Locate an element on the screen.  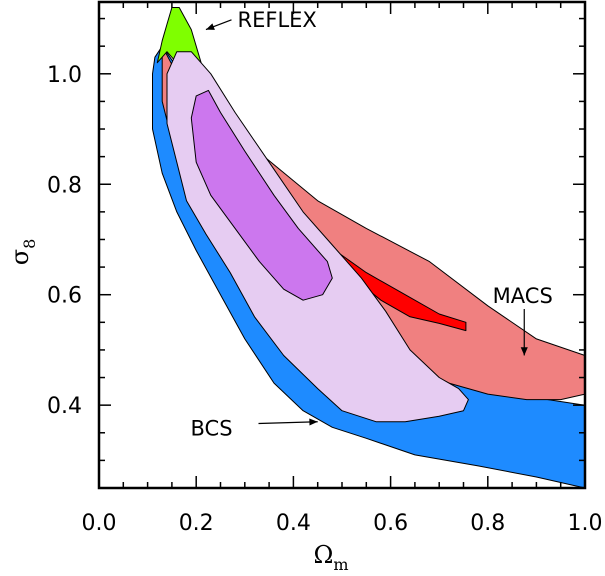
x-tick-label: 0.2 is located at coordinates (196, 523).